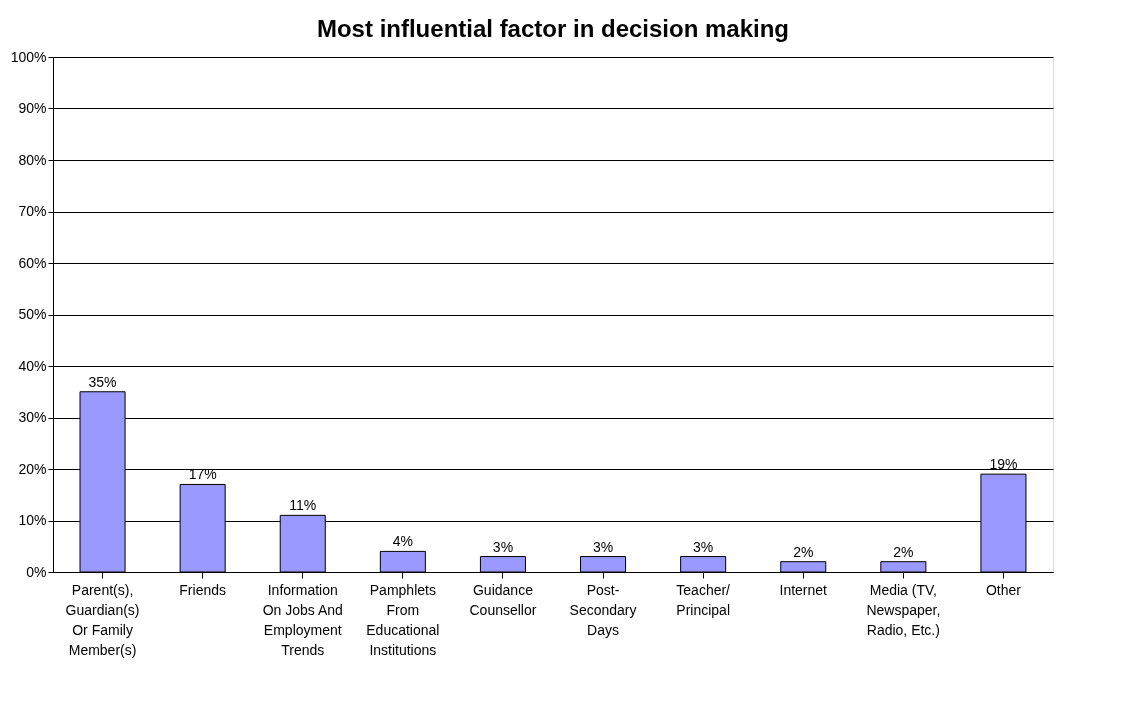  I want to click on x-tick-label: Information On Jobs And Employment Trends, so click(302, 620).